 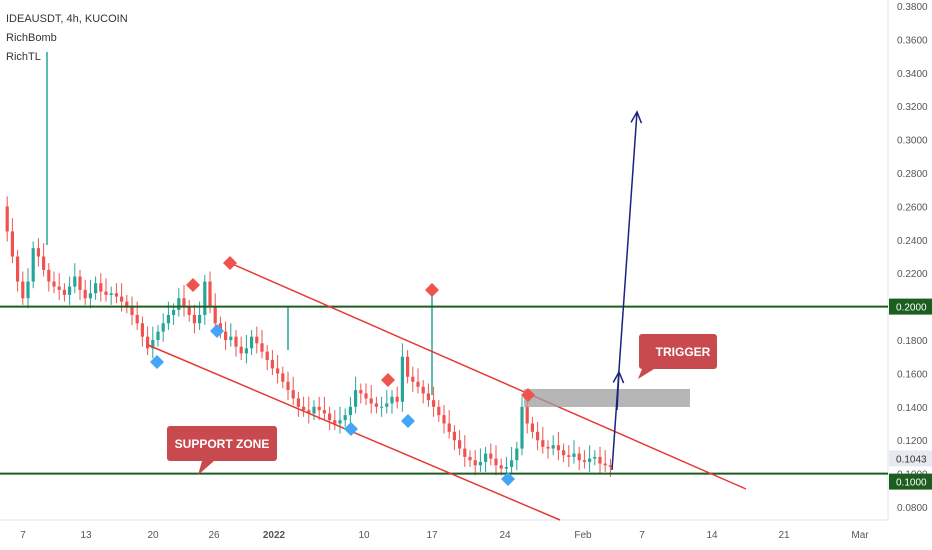 I want to click on indicator-richbomb: RichBomb, so click(x=31, y=38).